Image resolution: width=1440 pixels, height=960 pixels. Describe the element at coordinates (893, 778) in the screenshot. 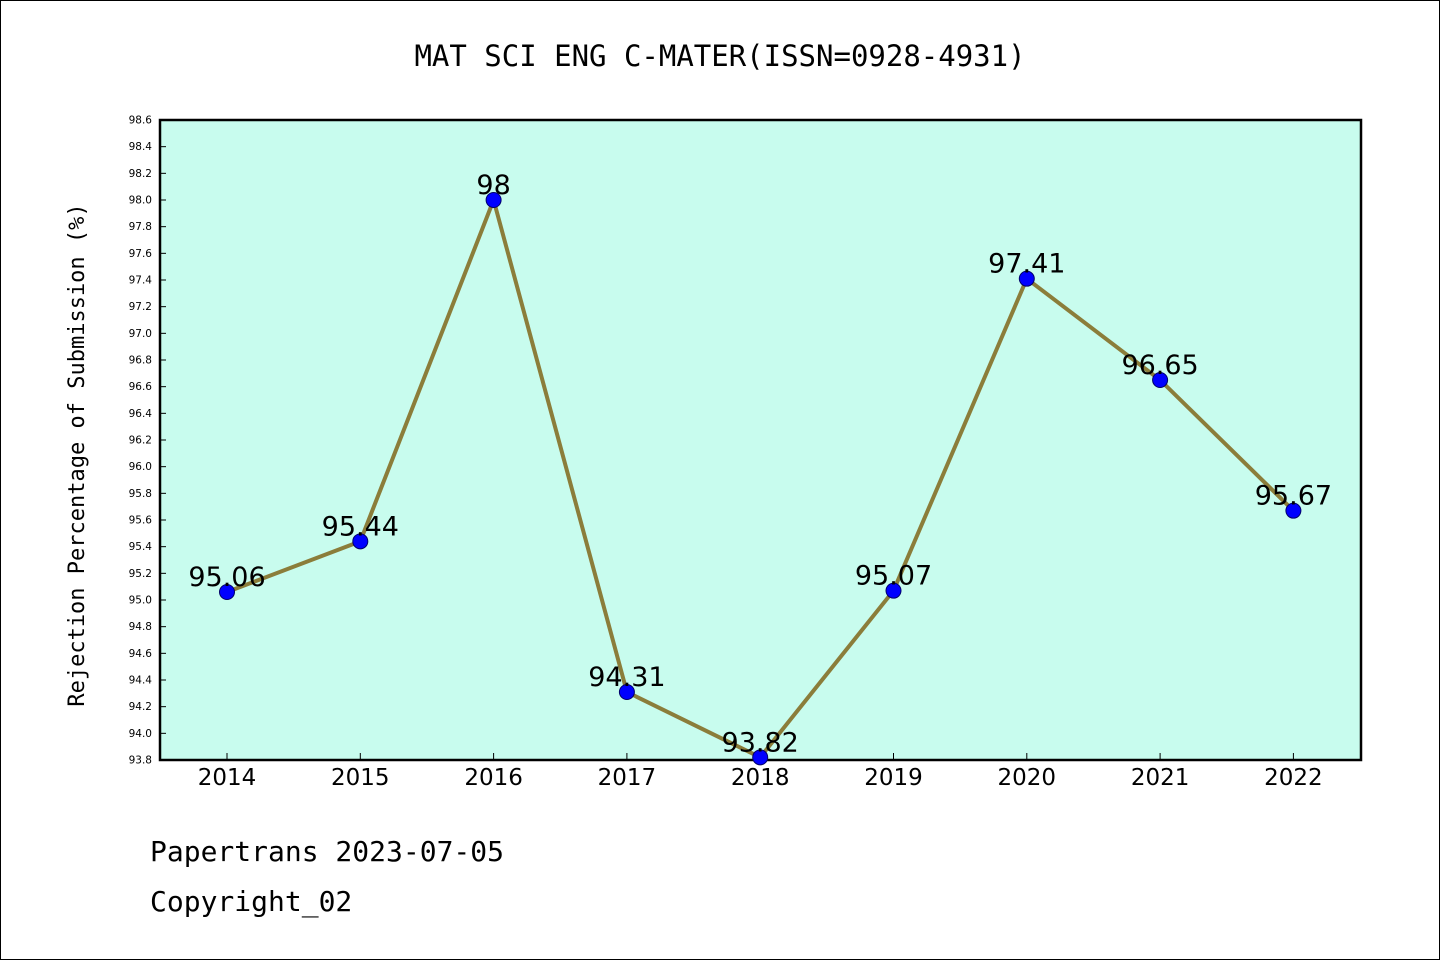

I see `x-tick-label: 2019` at that location.